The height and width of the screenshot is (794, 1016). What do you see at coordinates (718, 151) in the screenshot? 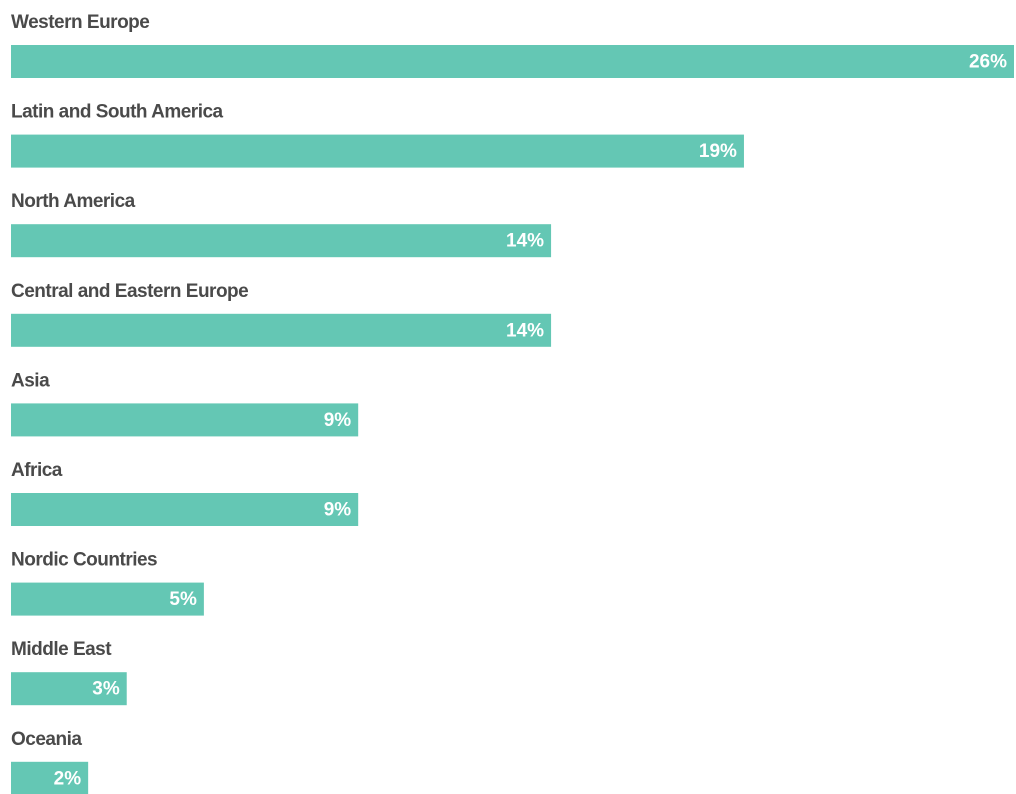
I see `value-label: 19%` at bounding box center [718, 151].